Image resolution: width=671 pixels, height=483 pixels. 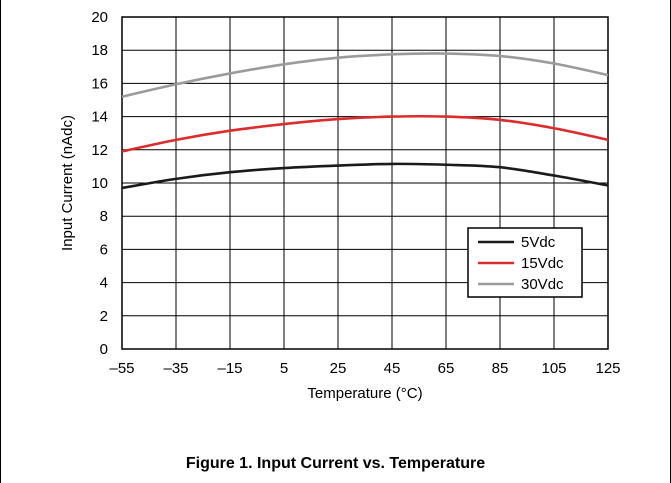 What do you see at coordinates (229, 368) in the screenshot?
I see `x-tick-label: –15` at bounding box center [229, 368].